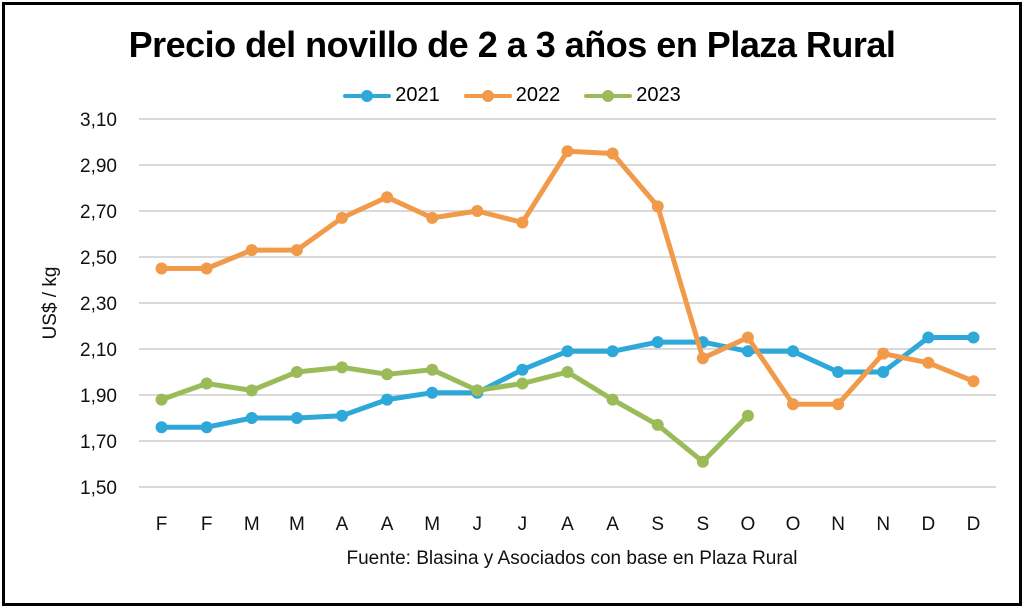 The width and height of the screenshot is (1024, 607). I want to click on legend-label-2021: 2021, so click(417, 95).